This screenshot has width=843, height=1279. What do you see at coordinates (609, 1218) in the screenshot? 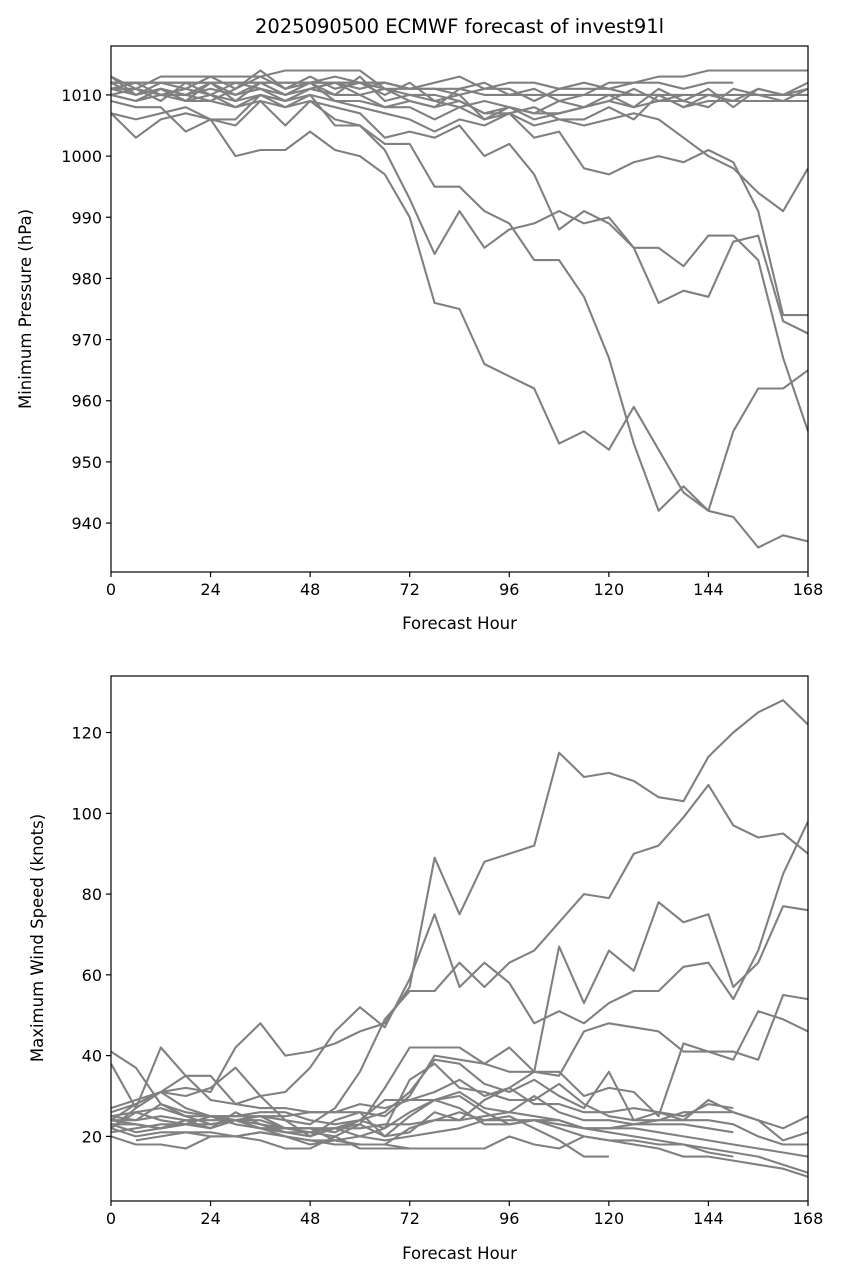
I see `wind-x-tick-label: 120` at bounding box center [609, 1218].